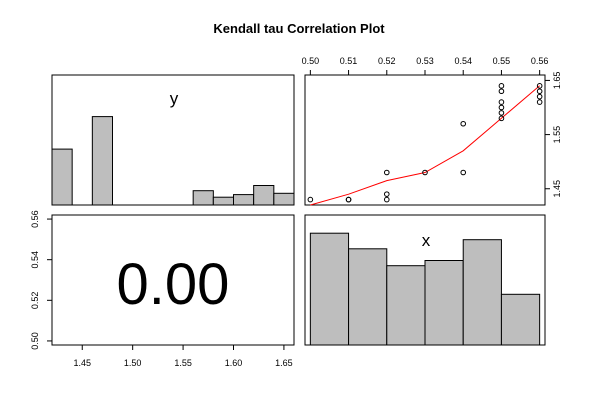 The height and width of the screenshot is (400, 599). I want to click on histogram-y-bars, so click(173, 161).